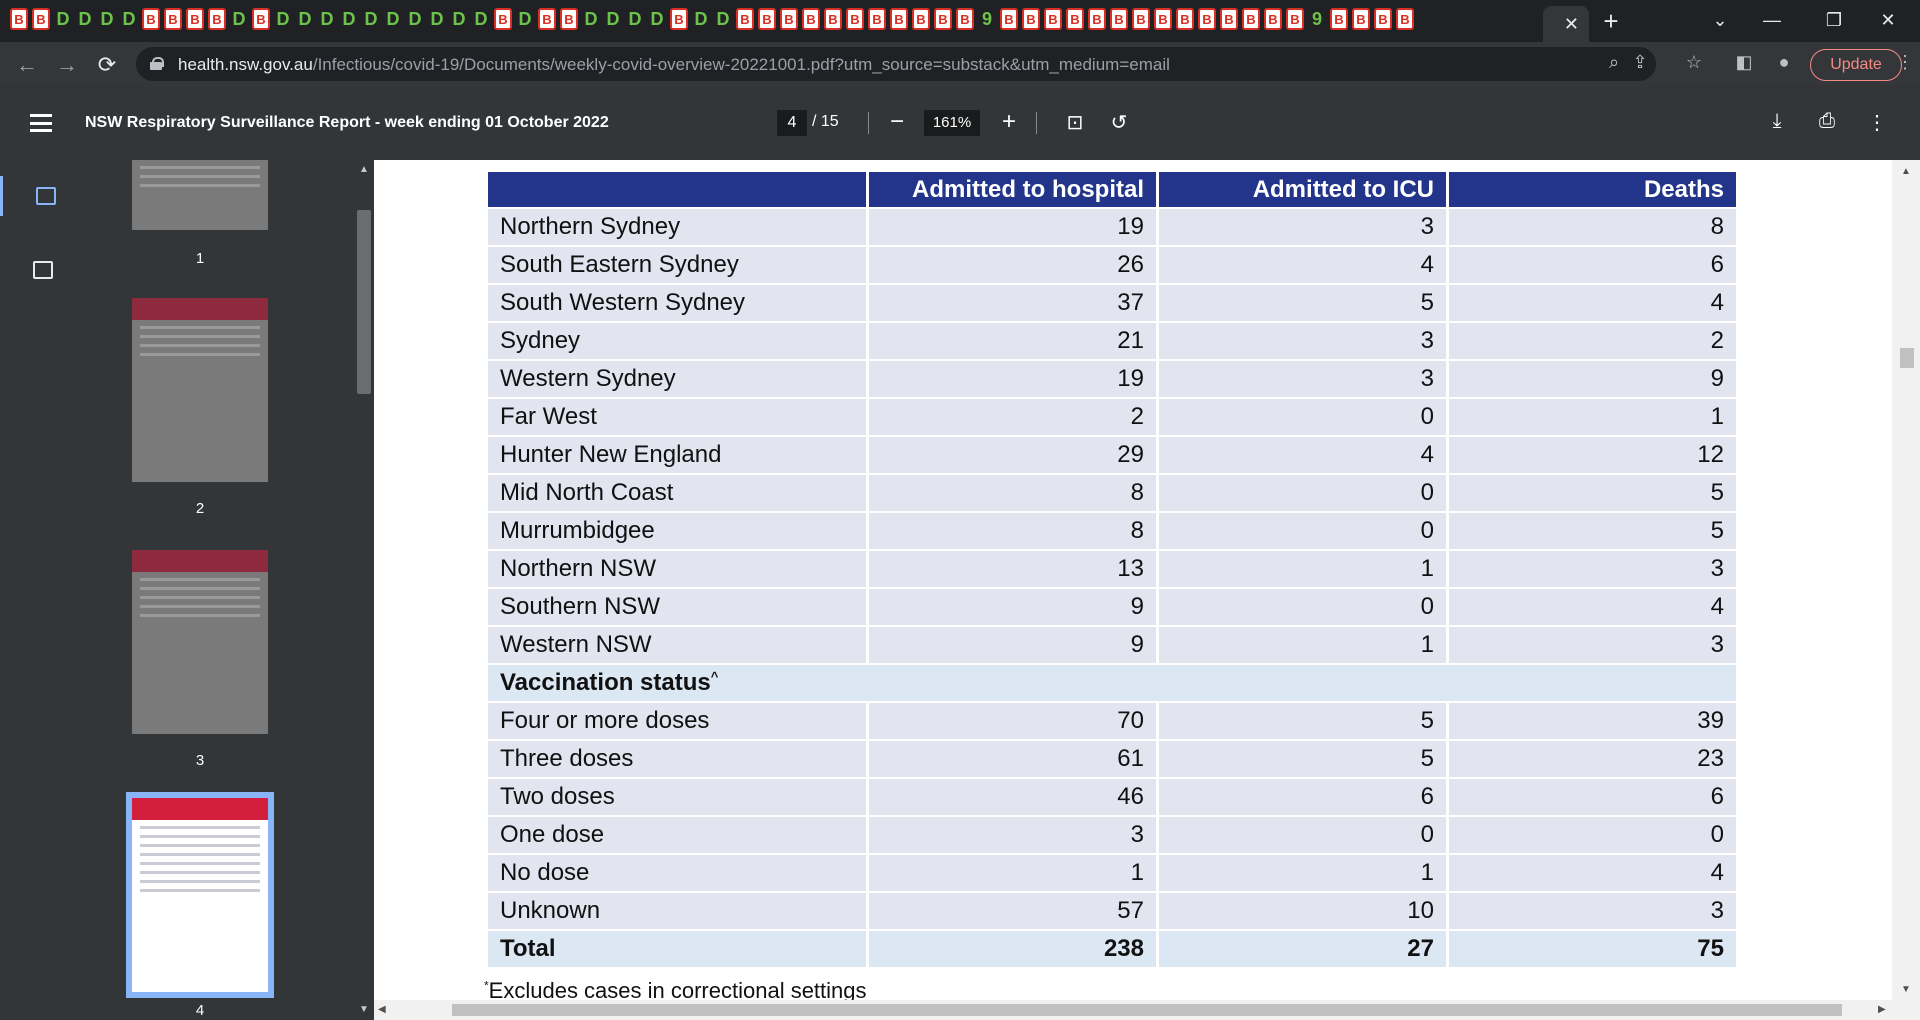  Describe the element at coordinates (1827, 121) in the screenshot. I see `print-icon: ⎙` at that location.